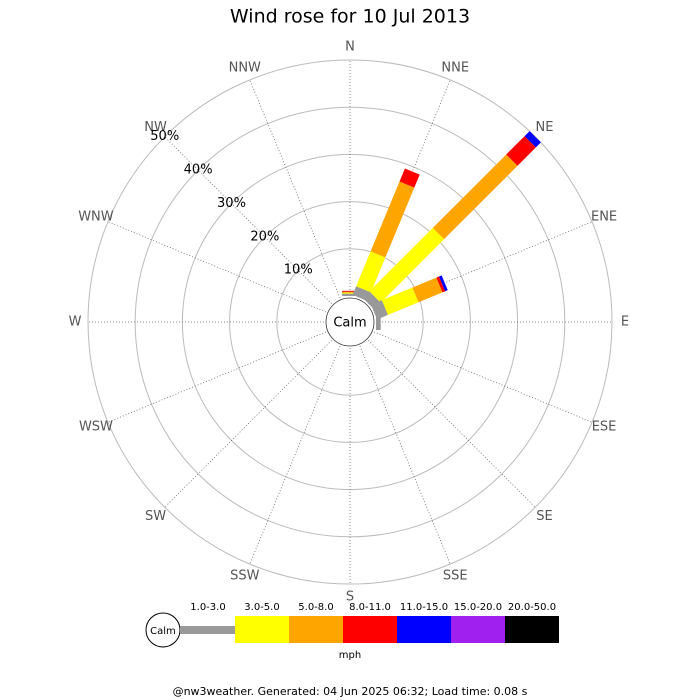 This screenshot has width=700, height=700. Describe the element at coordinates (625, 322) in the screenshot. I see `direction-label: E` at that location.